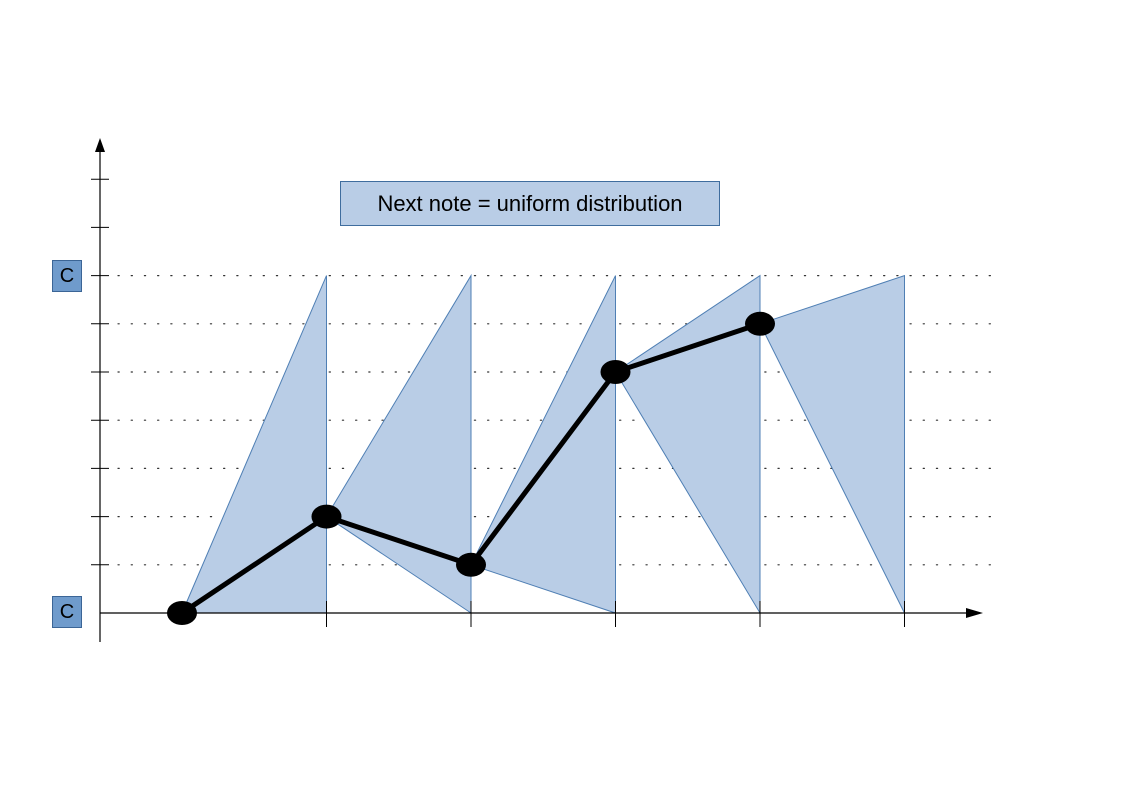  What do you see at coordinates (67, 612) in the screenshot?
I see `bottom-note-label: C` at bounding box center [67, 612].